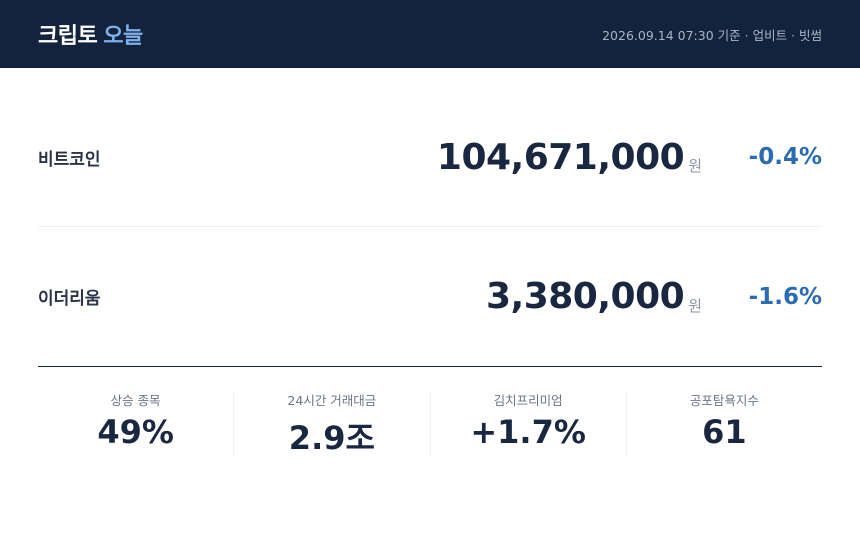 Image resolution: width=860 pixels, height=549 pixels. What do you see at coordinates (69, 299) in the screenshot?
I see `asset-name: 이더리움` at bounding box center [69, 299].